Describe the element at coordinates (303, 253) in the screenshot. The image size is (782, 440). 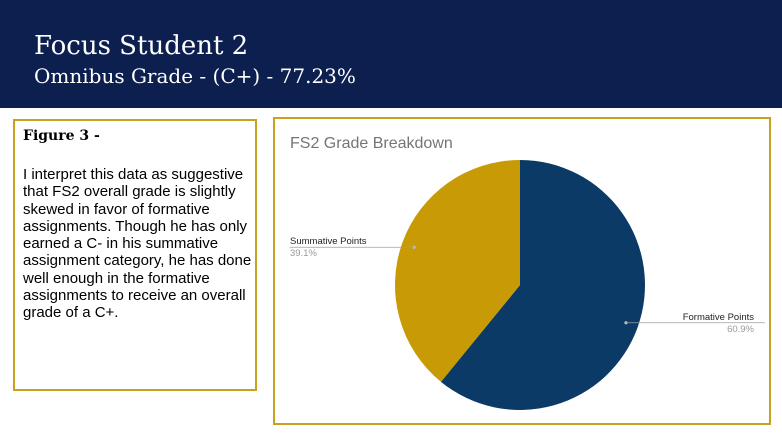
I see `slice-percent-summative: 39.1%` at that location.